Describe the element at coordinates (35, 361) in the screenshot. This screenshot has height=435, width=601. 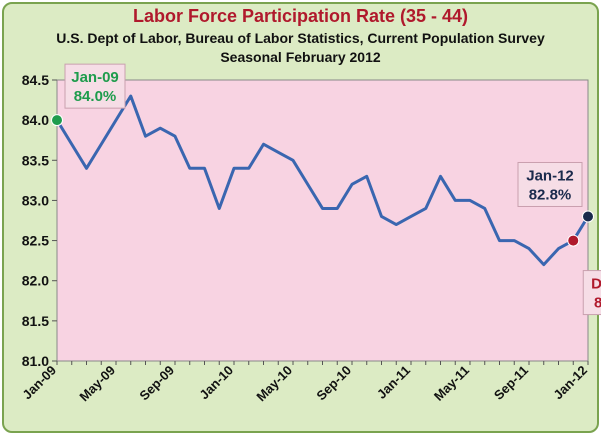
I see `y-tick-label: 81.0` at that location.